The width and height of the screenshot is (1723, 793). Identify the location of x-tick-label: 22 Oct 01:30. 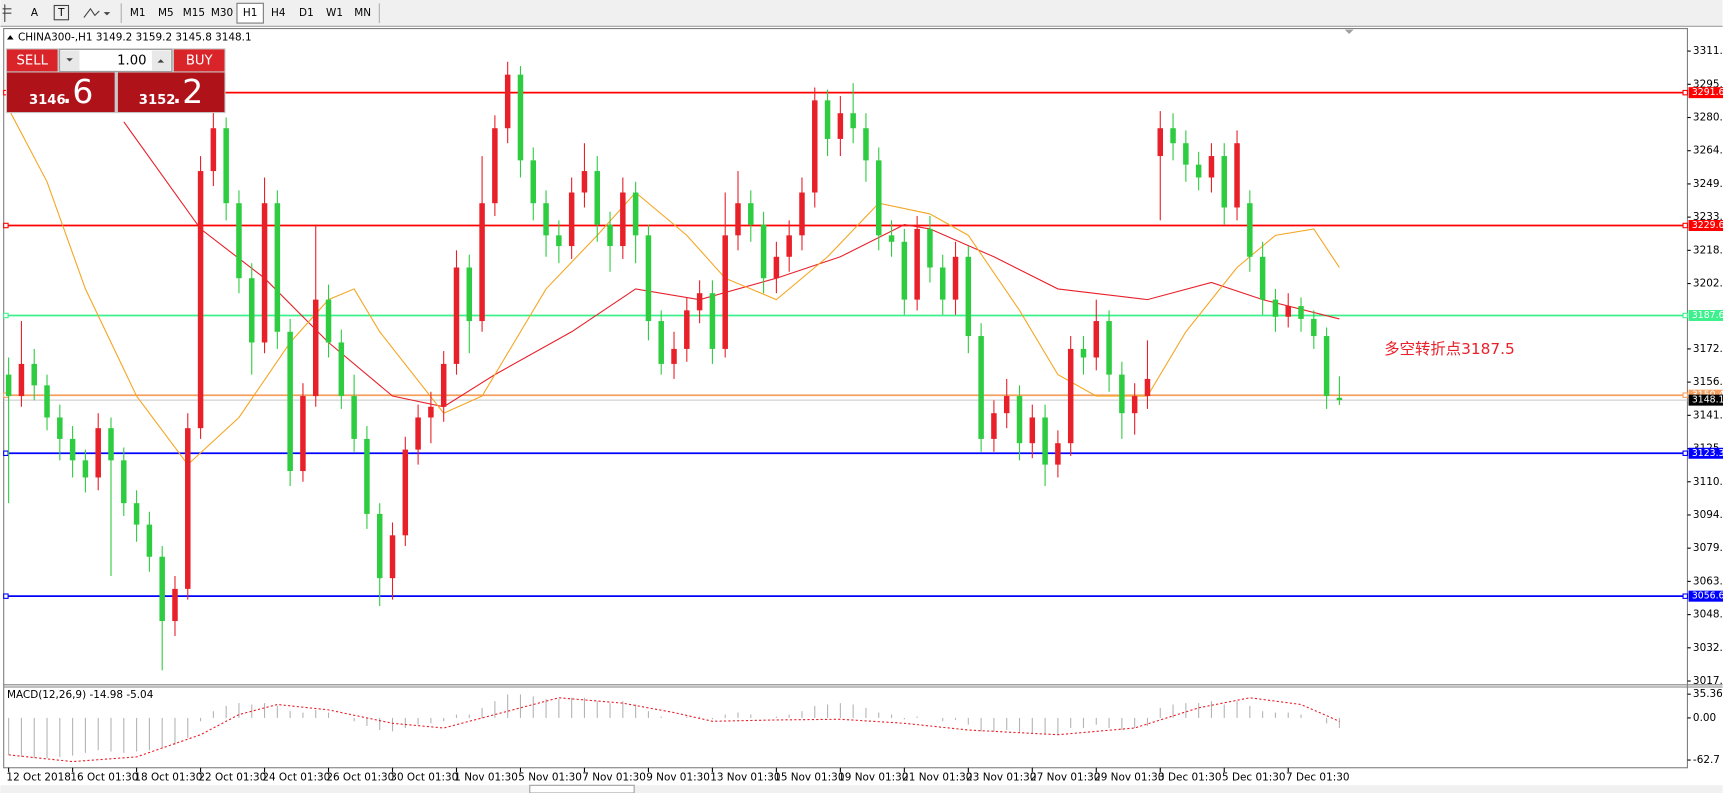
(232, 778).